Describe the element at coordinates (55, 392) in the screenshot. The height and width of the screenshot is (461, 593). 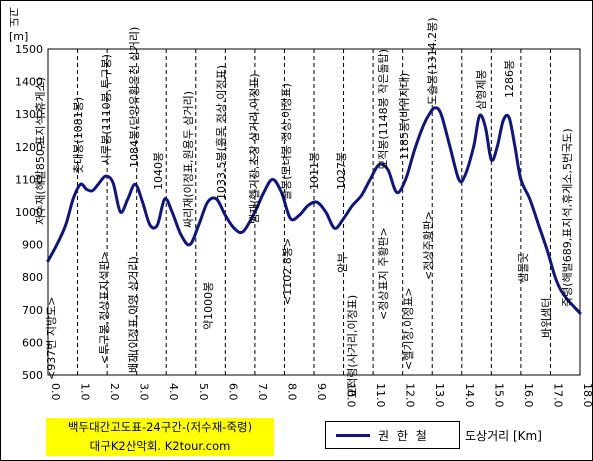
I see `x-tick-label: 0.0` at that location.